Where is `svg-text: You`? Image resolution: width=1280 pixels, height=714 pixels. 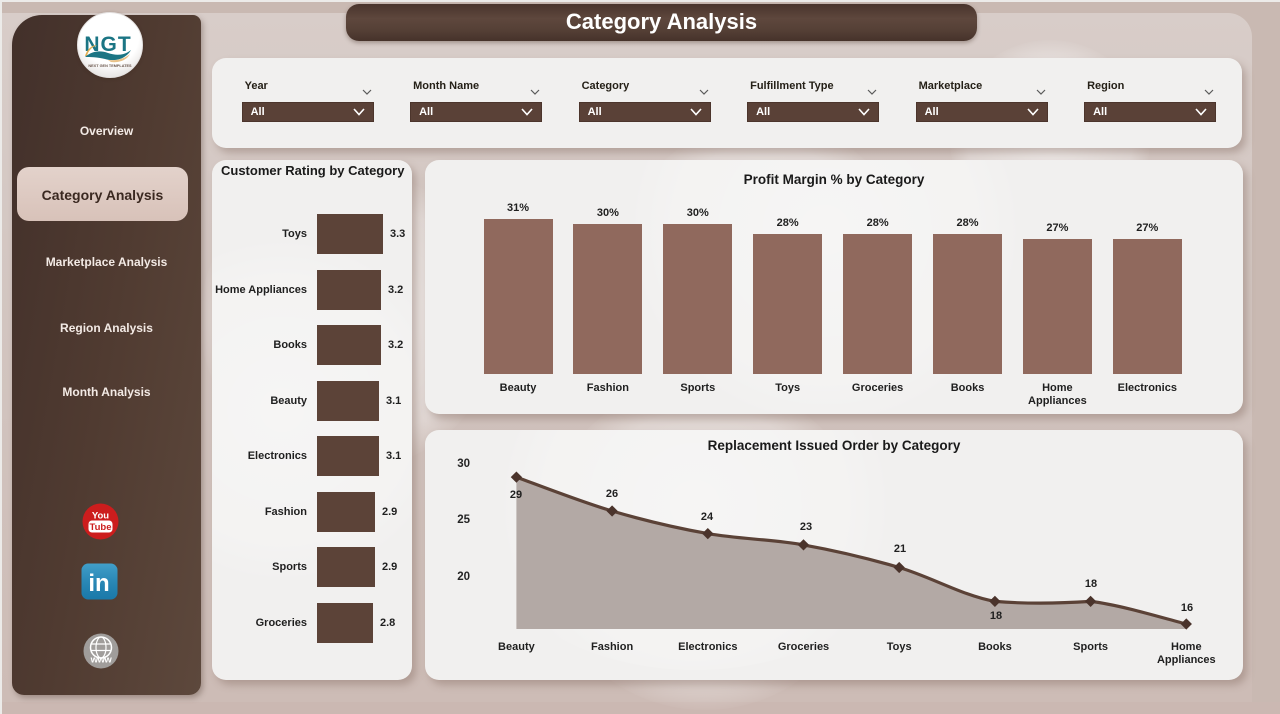
svg-text: You is located at coordinates (100, 516).